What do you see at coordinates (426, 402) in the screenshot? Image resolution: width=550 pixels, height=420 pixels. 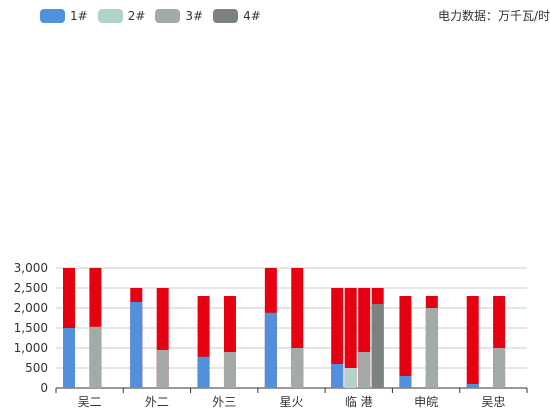 I see `x-tick-label: 申皖` at bounding box center [426, 402].